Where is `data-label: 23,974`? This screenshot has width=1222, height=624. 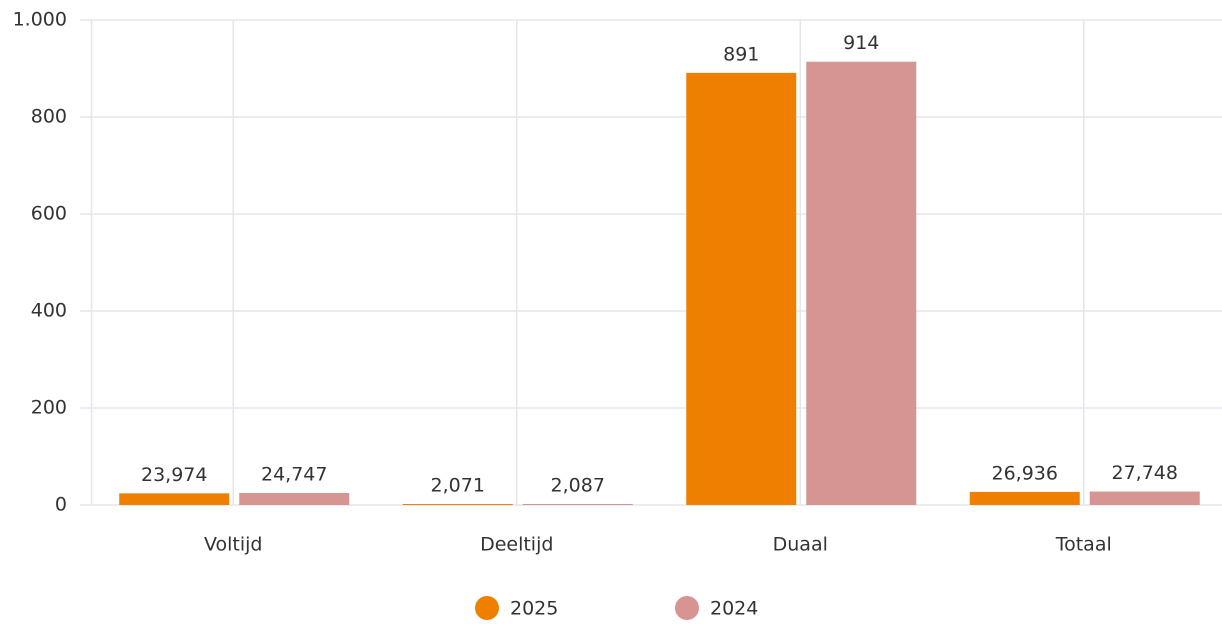
data-label: 23,974 is located at coordinates (174, 475).